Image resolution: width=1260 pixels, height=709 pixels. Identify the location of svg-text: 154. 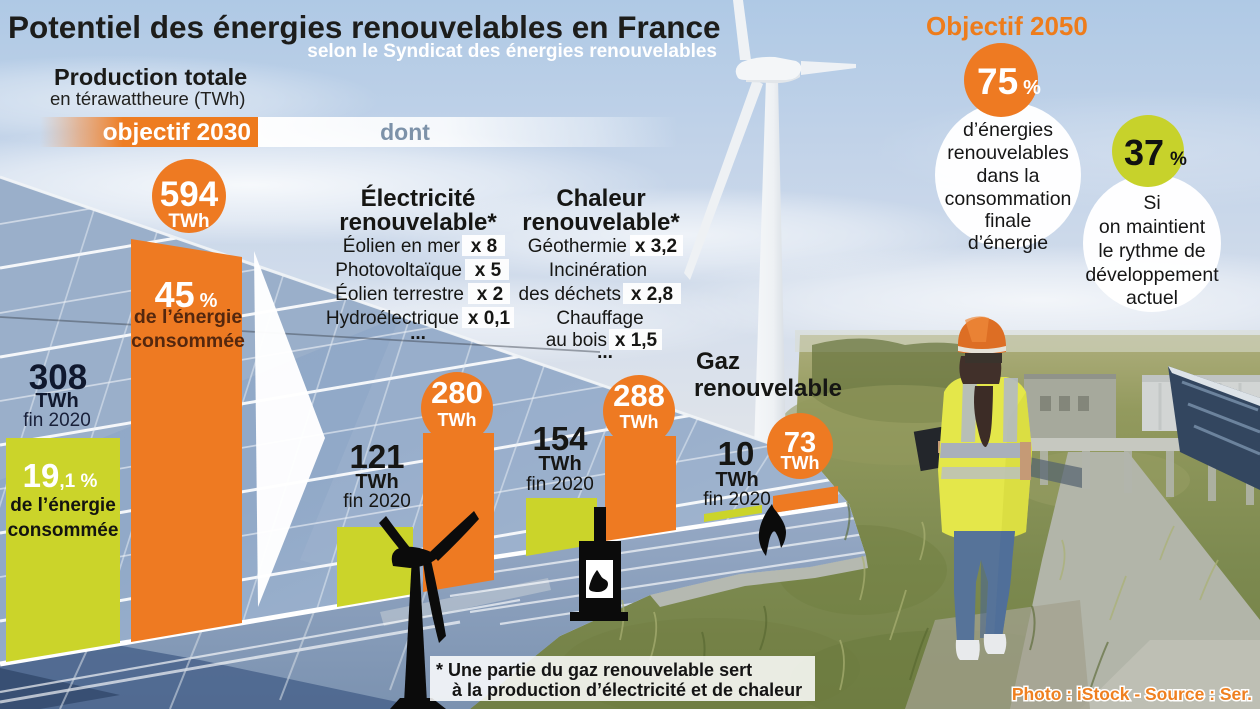
(560, 438).